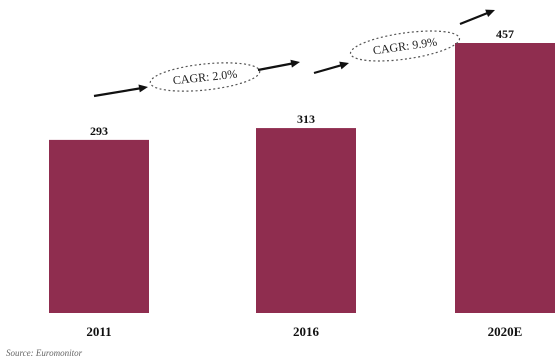 The image size is (560, 361). Describe the element at coordinates (99, 131) in the screenshot. I see `value-label-2011: 293` at that location.